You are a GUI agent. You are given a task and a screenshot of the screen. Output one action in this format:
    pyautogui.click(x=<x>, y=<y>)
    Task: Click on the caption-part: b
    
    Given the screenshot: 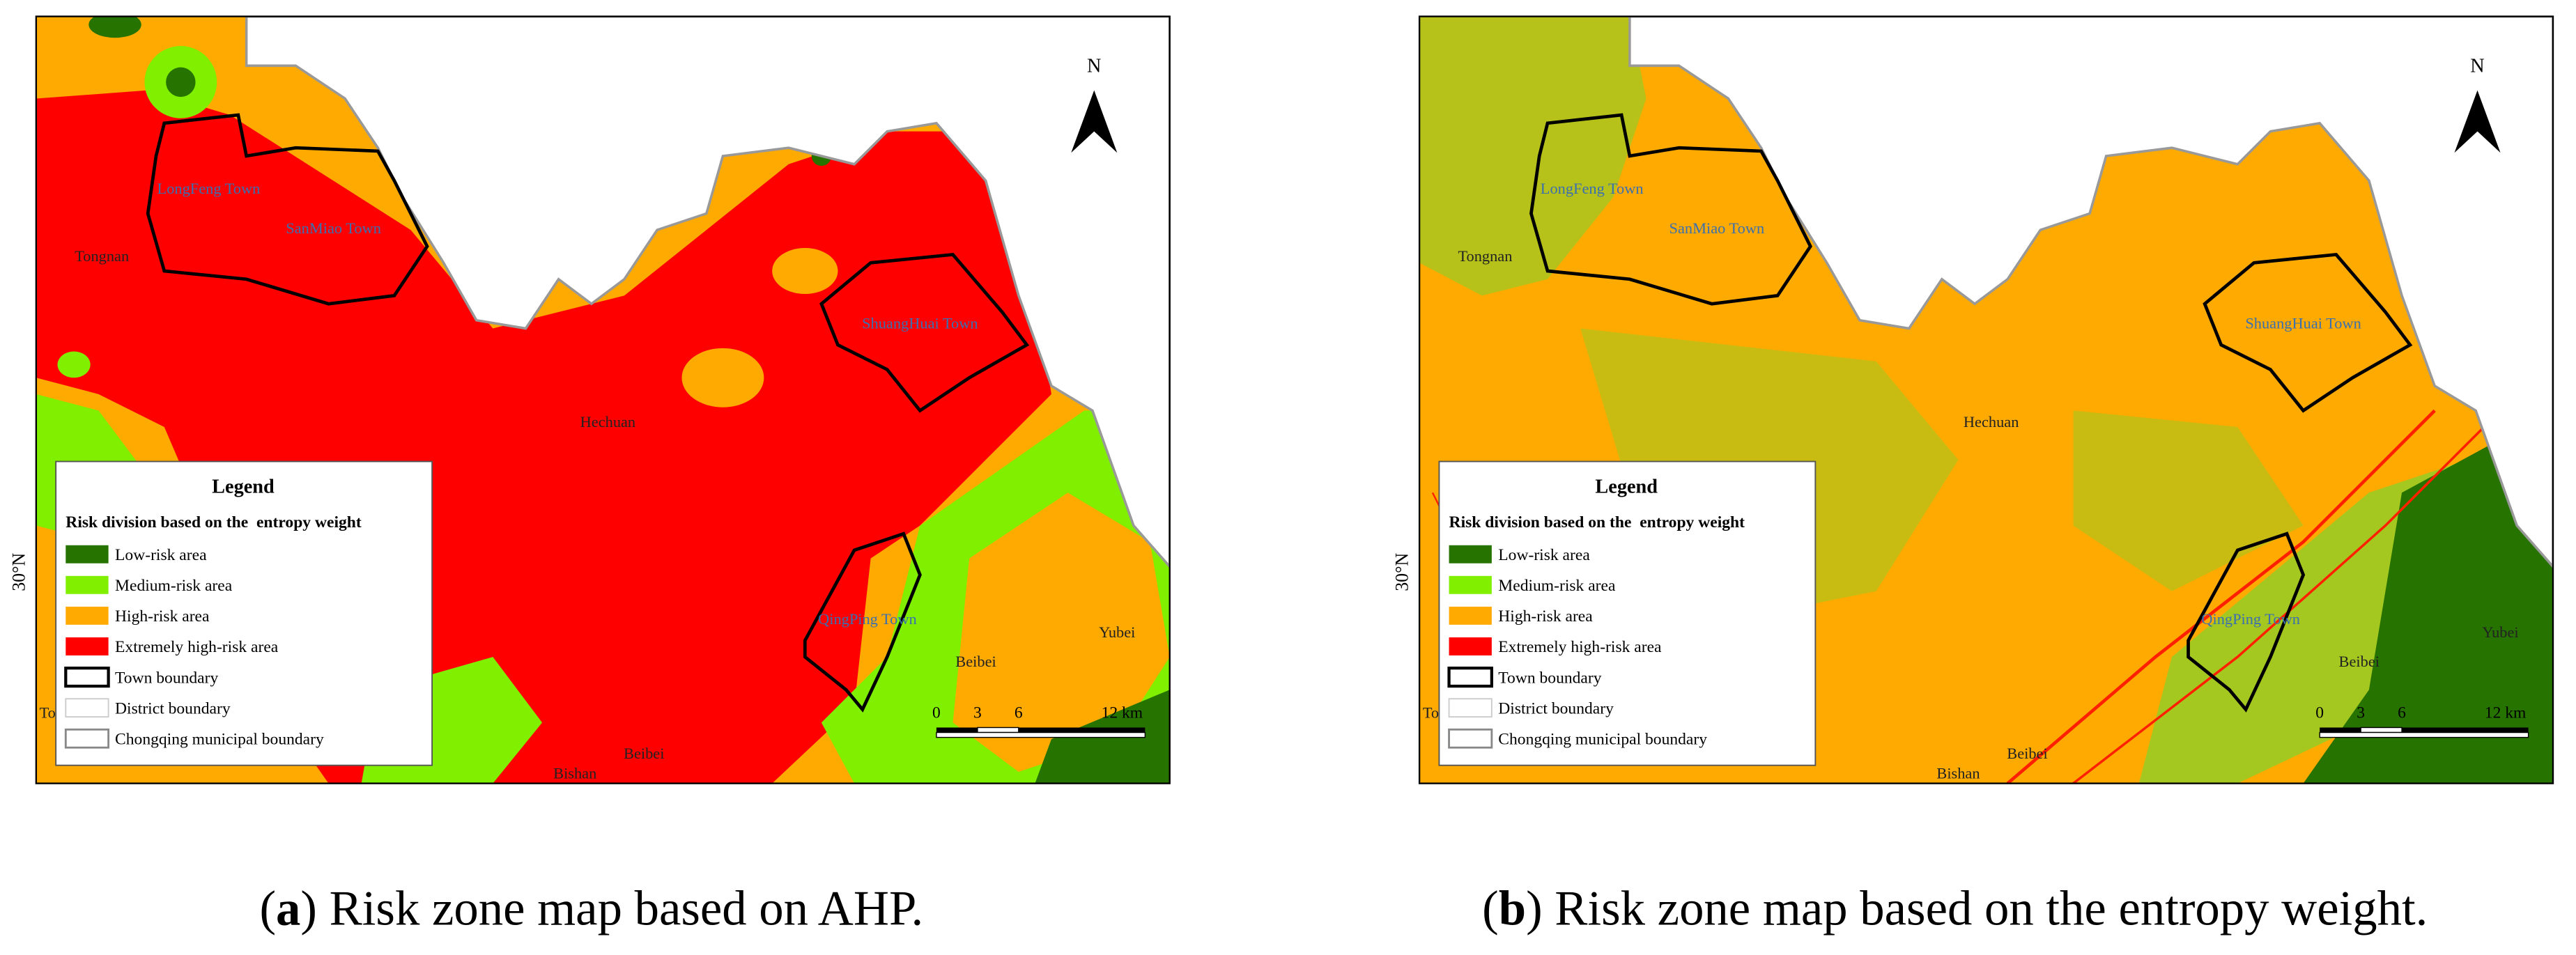 What is the action you would take?
    pyautogui.click(x=1512, y=908)
    